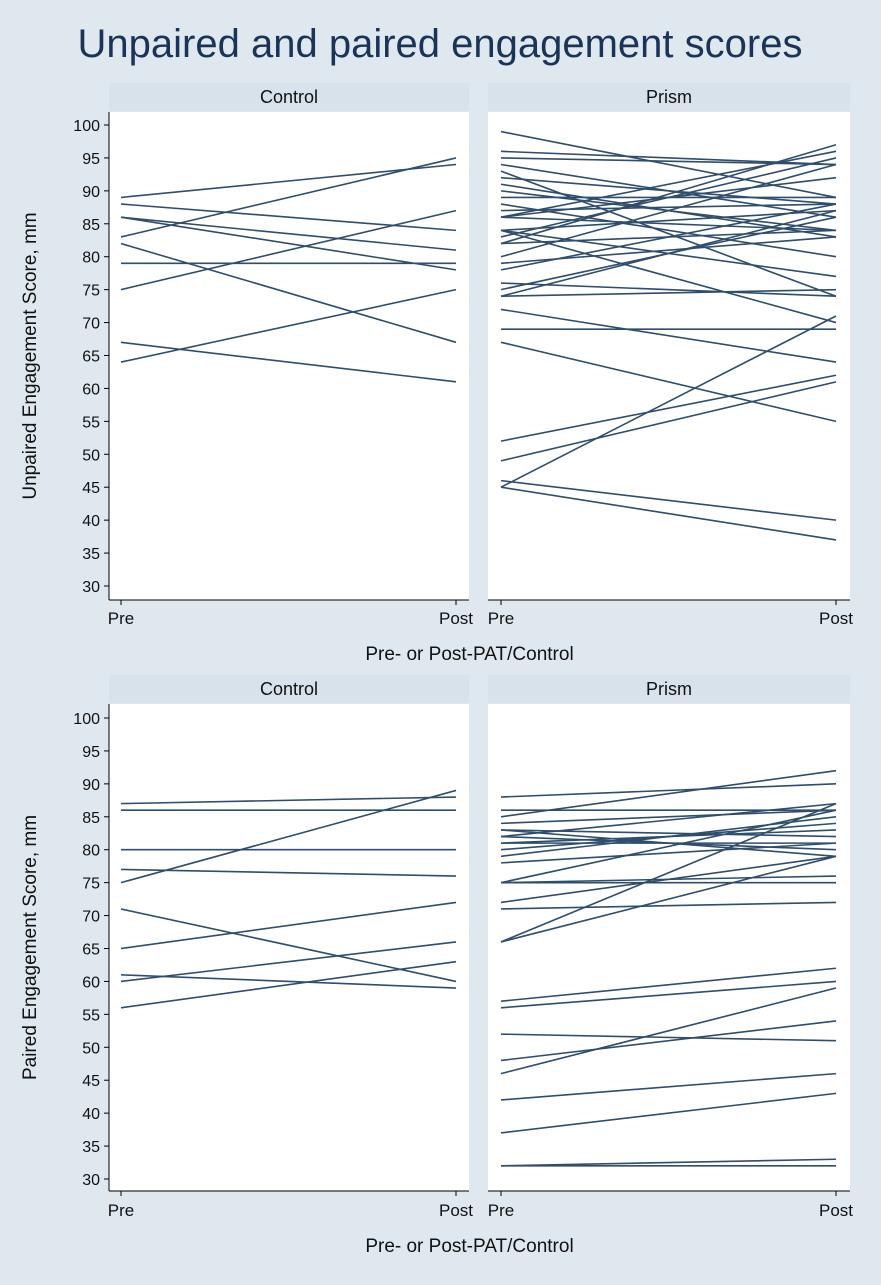 This screenshot has height=1285, width=881. Describe the element at coordinates (91, 851) in the screenshot. I see `y-tick-label: 80` at that location.